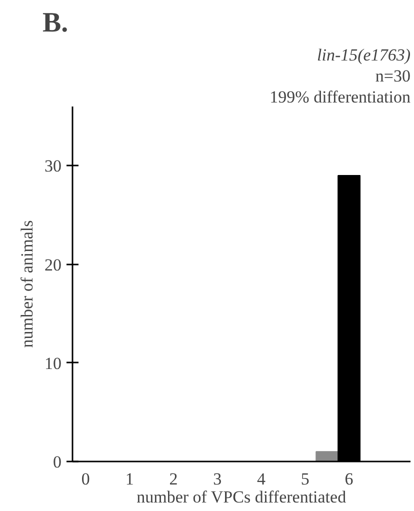  What do you see at coordinates (53, 166) in the screenshot?
I see `y-tick-label: 30` at bounding box center [53, 166].